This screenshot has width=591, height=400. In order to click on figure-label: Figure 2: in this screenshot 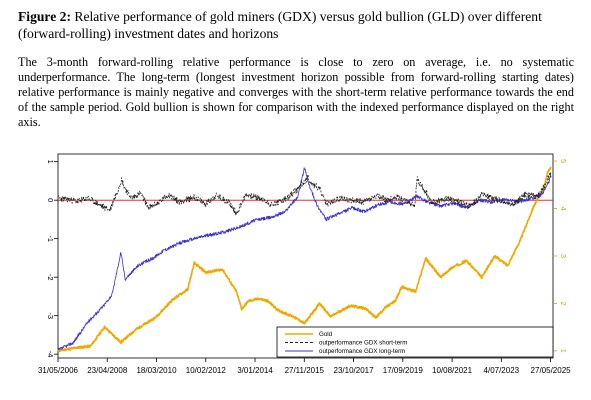, I will do `click(44, 16)`.